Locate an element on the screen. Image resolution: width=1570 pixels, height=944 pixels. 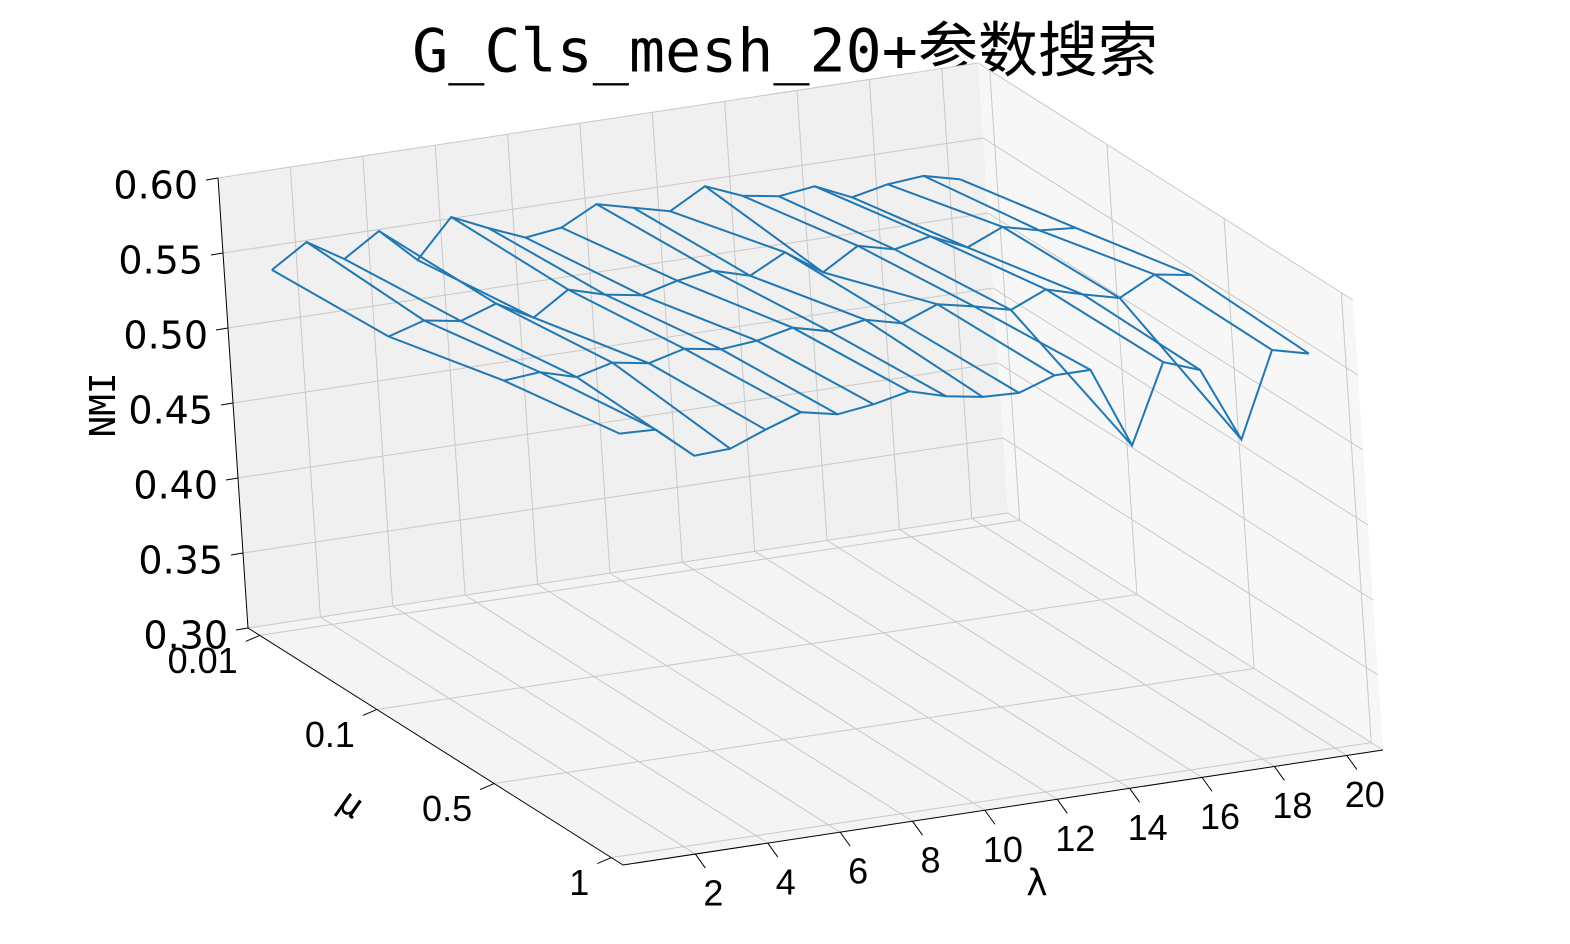
x-tick-label: 12 is located at coordinates (1075, 838).